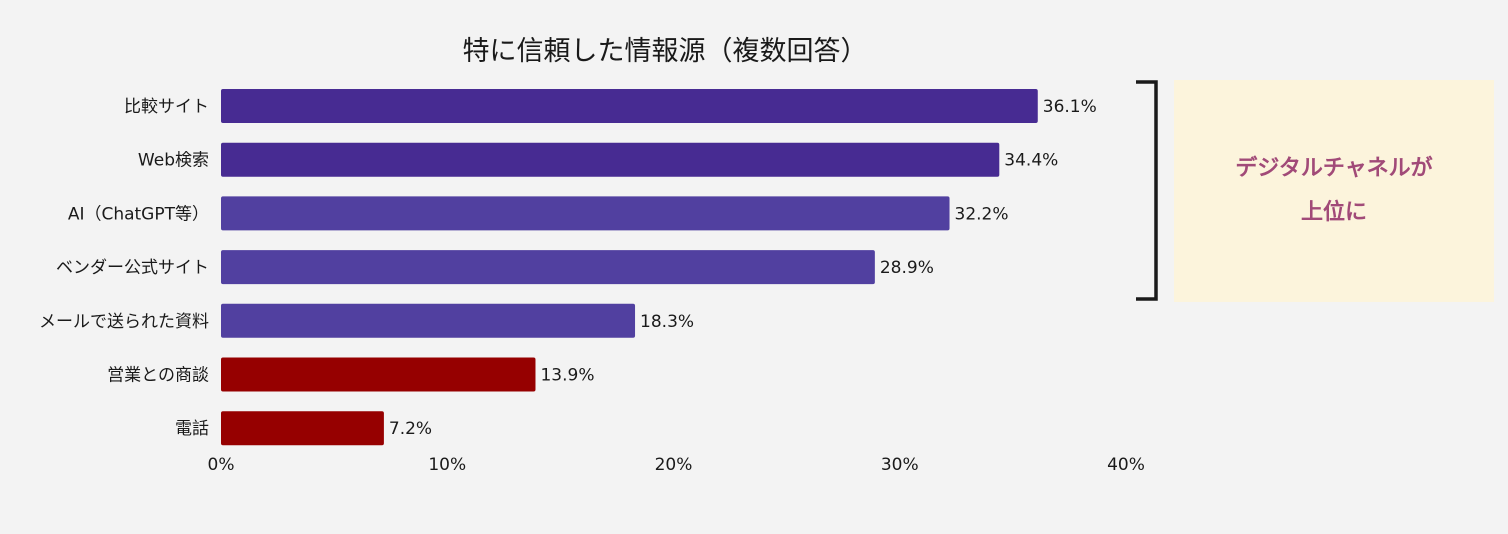  Describe the element at coordinates (1147, 190) in the screenshot. I see `bracket-marker` at that location.